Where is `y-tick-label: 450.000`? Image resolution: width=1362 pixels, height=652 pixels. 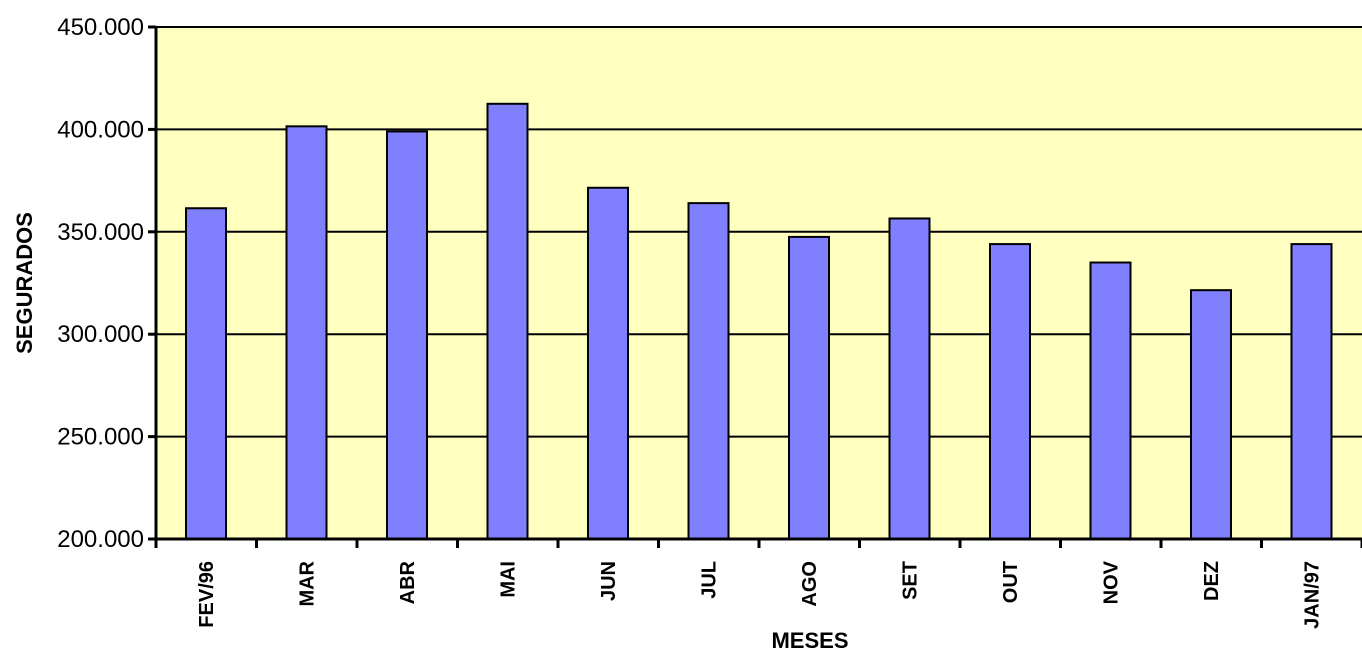
y-tick-label: 450.000 is located at coordinates (100, 27).